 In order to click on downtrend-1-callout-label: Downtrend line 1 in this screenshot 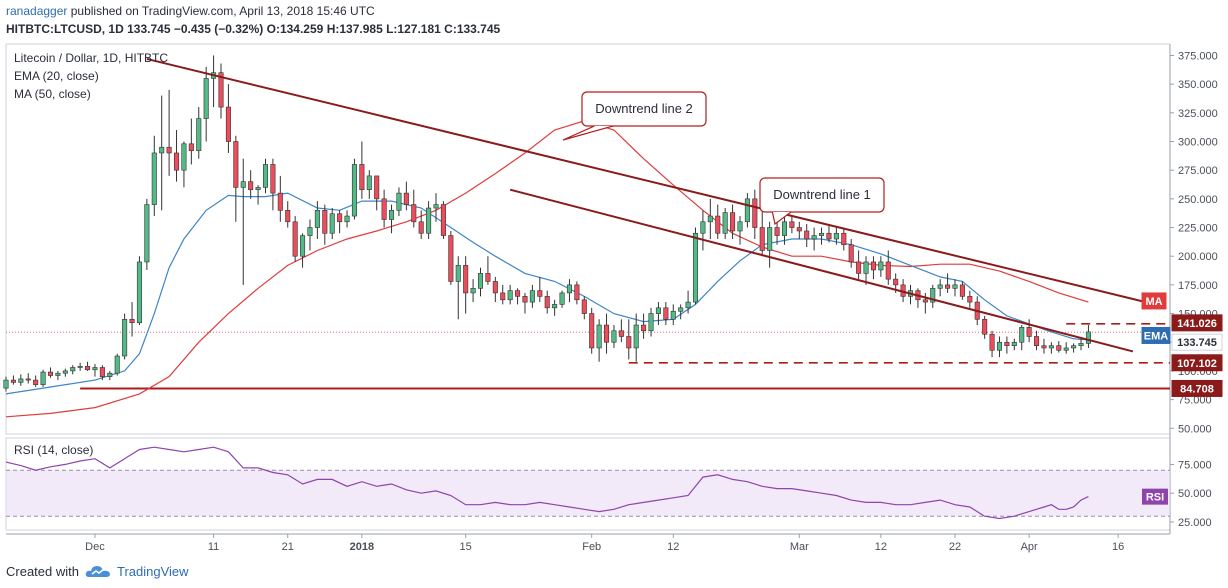, I will do `click(822, 194)`.